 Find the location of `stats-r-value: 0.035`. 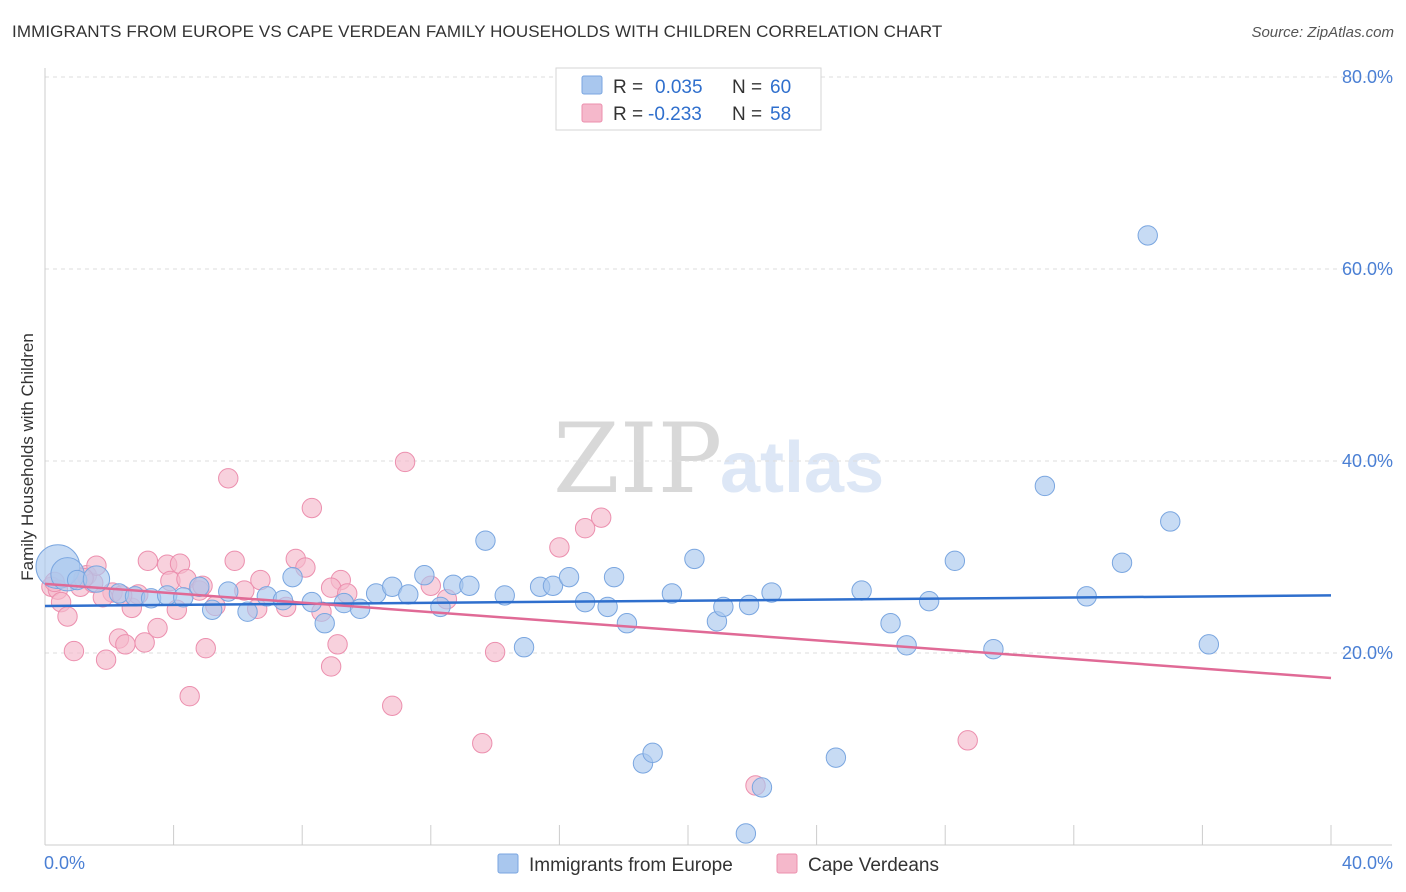

stats-r-value: 0.035 is located at coordinates (679, 87).